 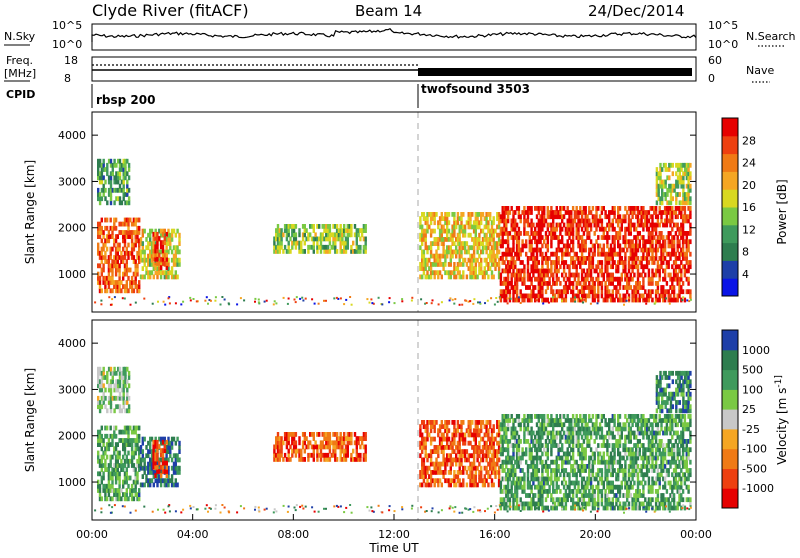 What do you see at coordinates (20, 94) in the screenshot?
I see `cpid-label: CPID` at bounding box center [20, 94].